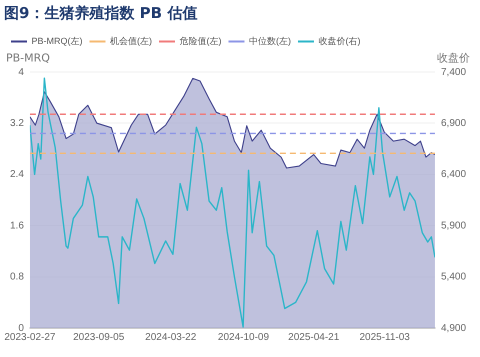 This screenshot has width=480, height=357. What do you see at coordinates (28, 57) in the screenshot?
I see `y-axis-title: PB-MRQ` at bounding box center [28, 57].